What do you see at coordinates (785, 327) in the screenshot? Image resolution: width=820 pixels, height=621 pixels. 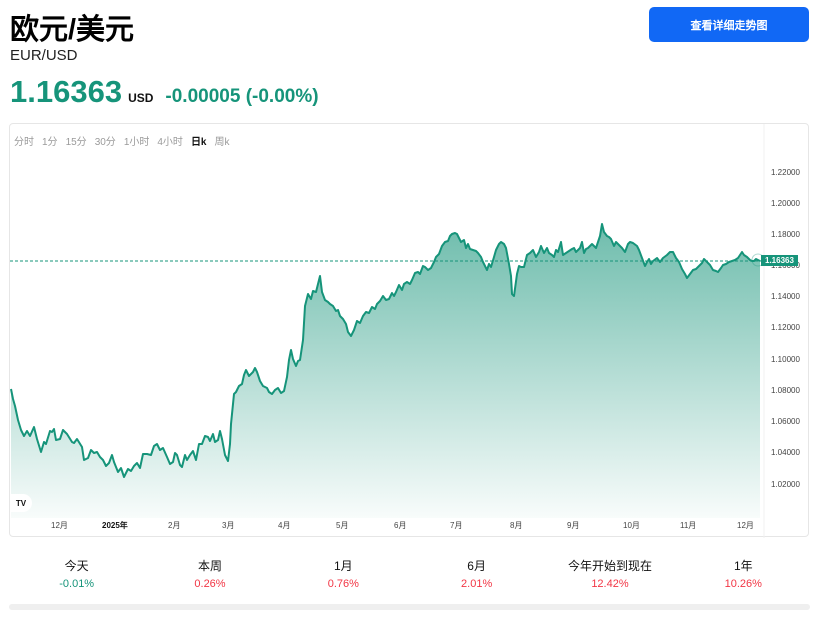 I see `y-tick: 1.12000` at bounding box center [785, 327].